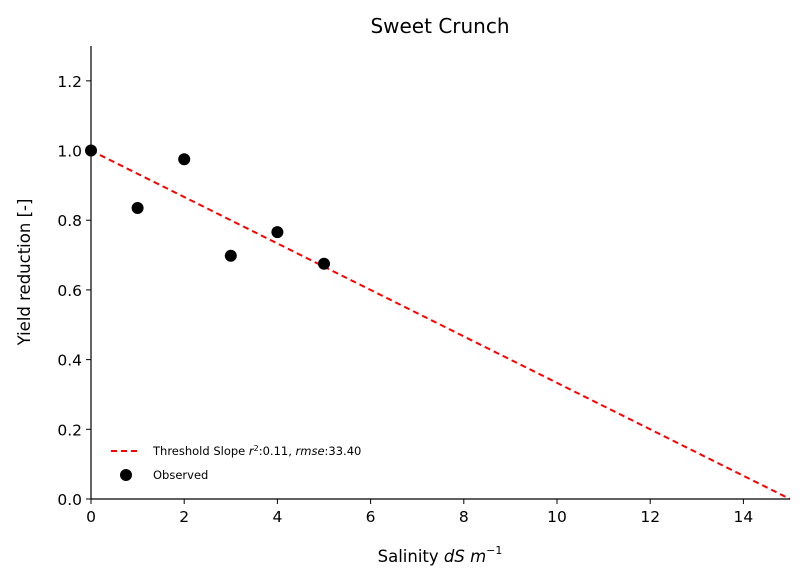  Describe the element at coordinates (557, 517) in the screenshot. I see `x-tick-label: 10` at that location.